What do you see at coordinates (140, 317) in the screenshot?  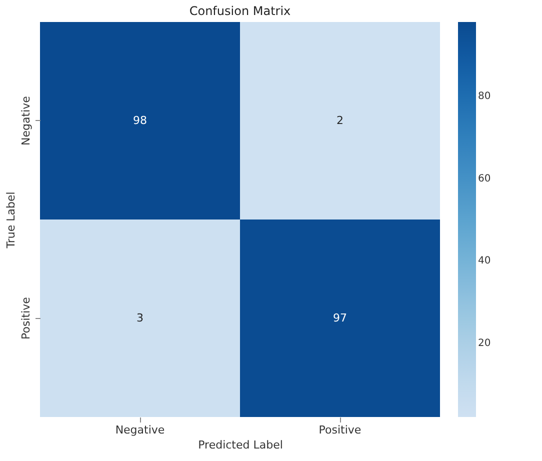 I see `data-label: 3` at bounding box center [140, 317].